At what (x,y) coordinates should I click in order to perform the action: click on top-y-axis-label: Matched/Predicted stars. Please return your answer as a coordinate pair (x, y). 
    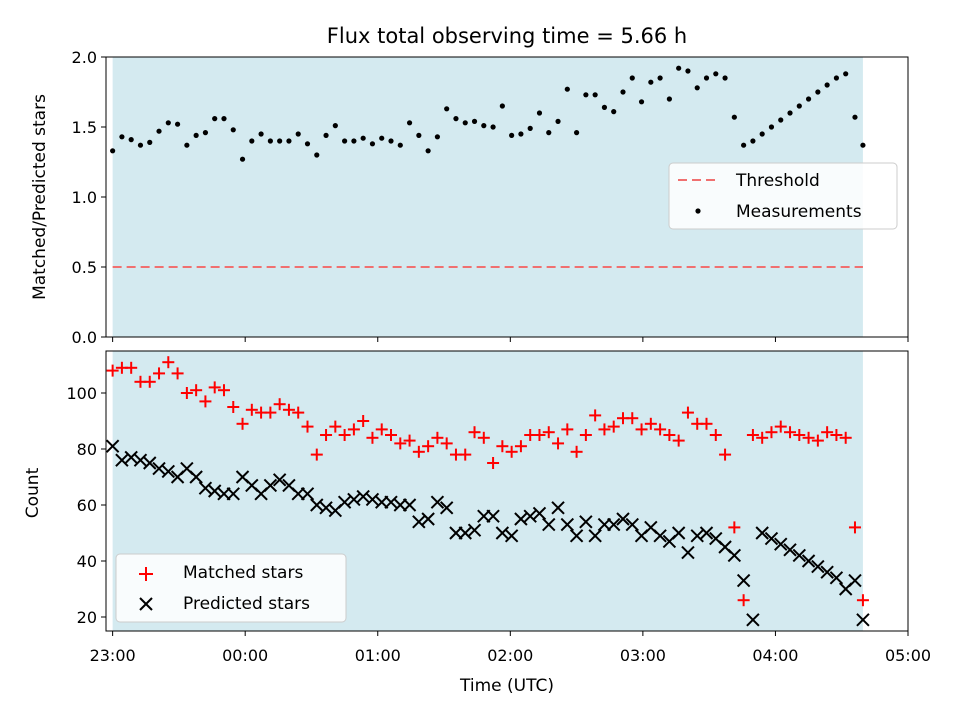
    Looking at the image, I should click on (40, 197).